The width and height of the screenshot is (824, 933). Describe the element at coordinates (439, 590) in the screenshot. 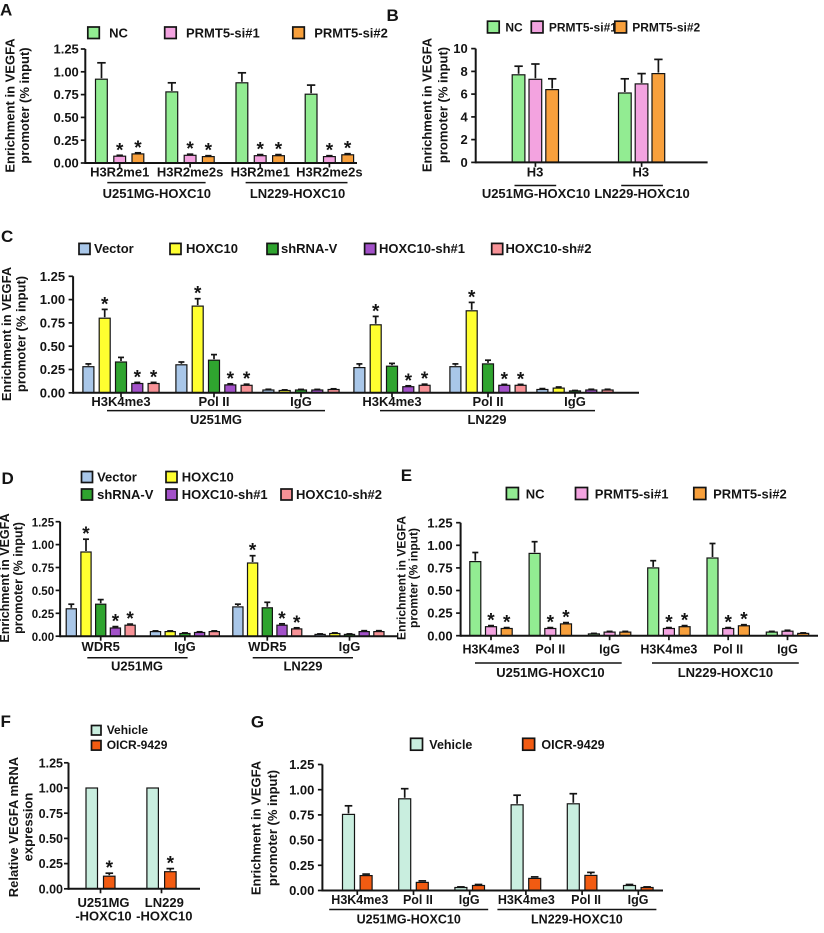

I see `svg-text: 0.50` at that location.